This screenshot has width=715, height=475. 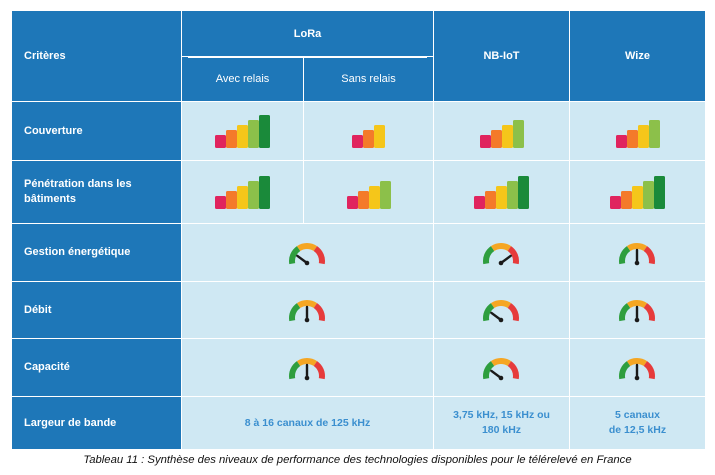 I want to click on row-label-coverage: Couverture, so click(x=96, y=131).